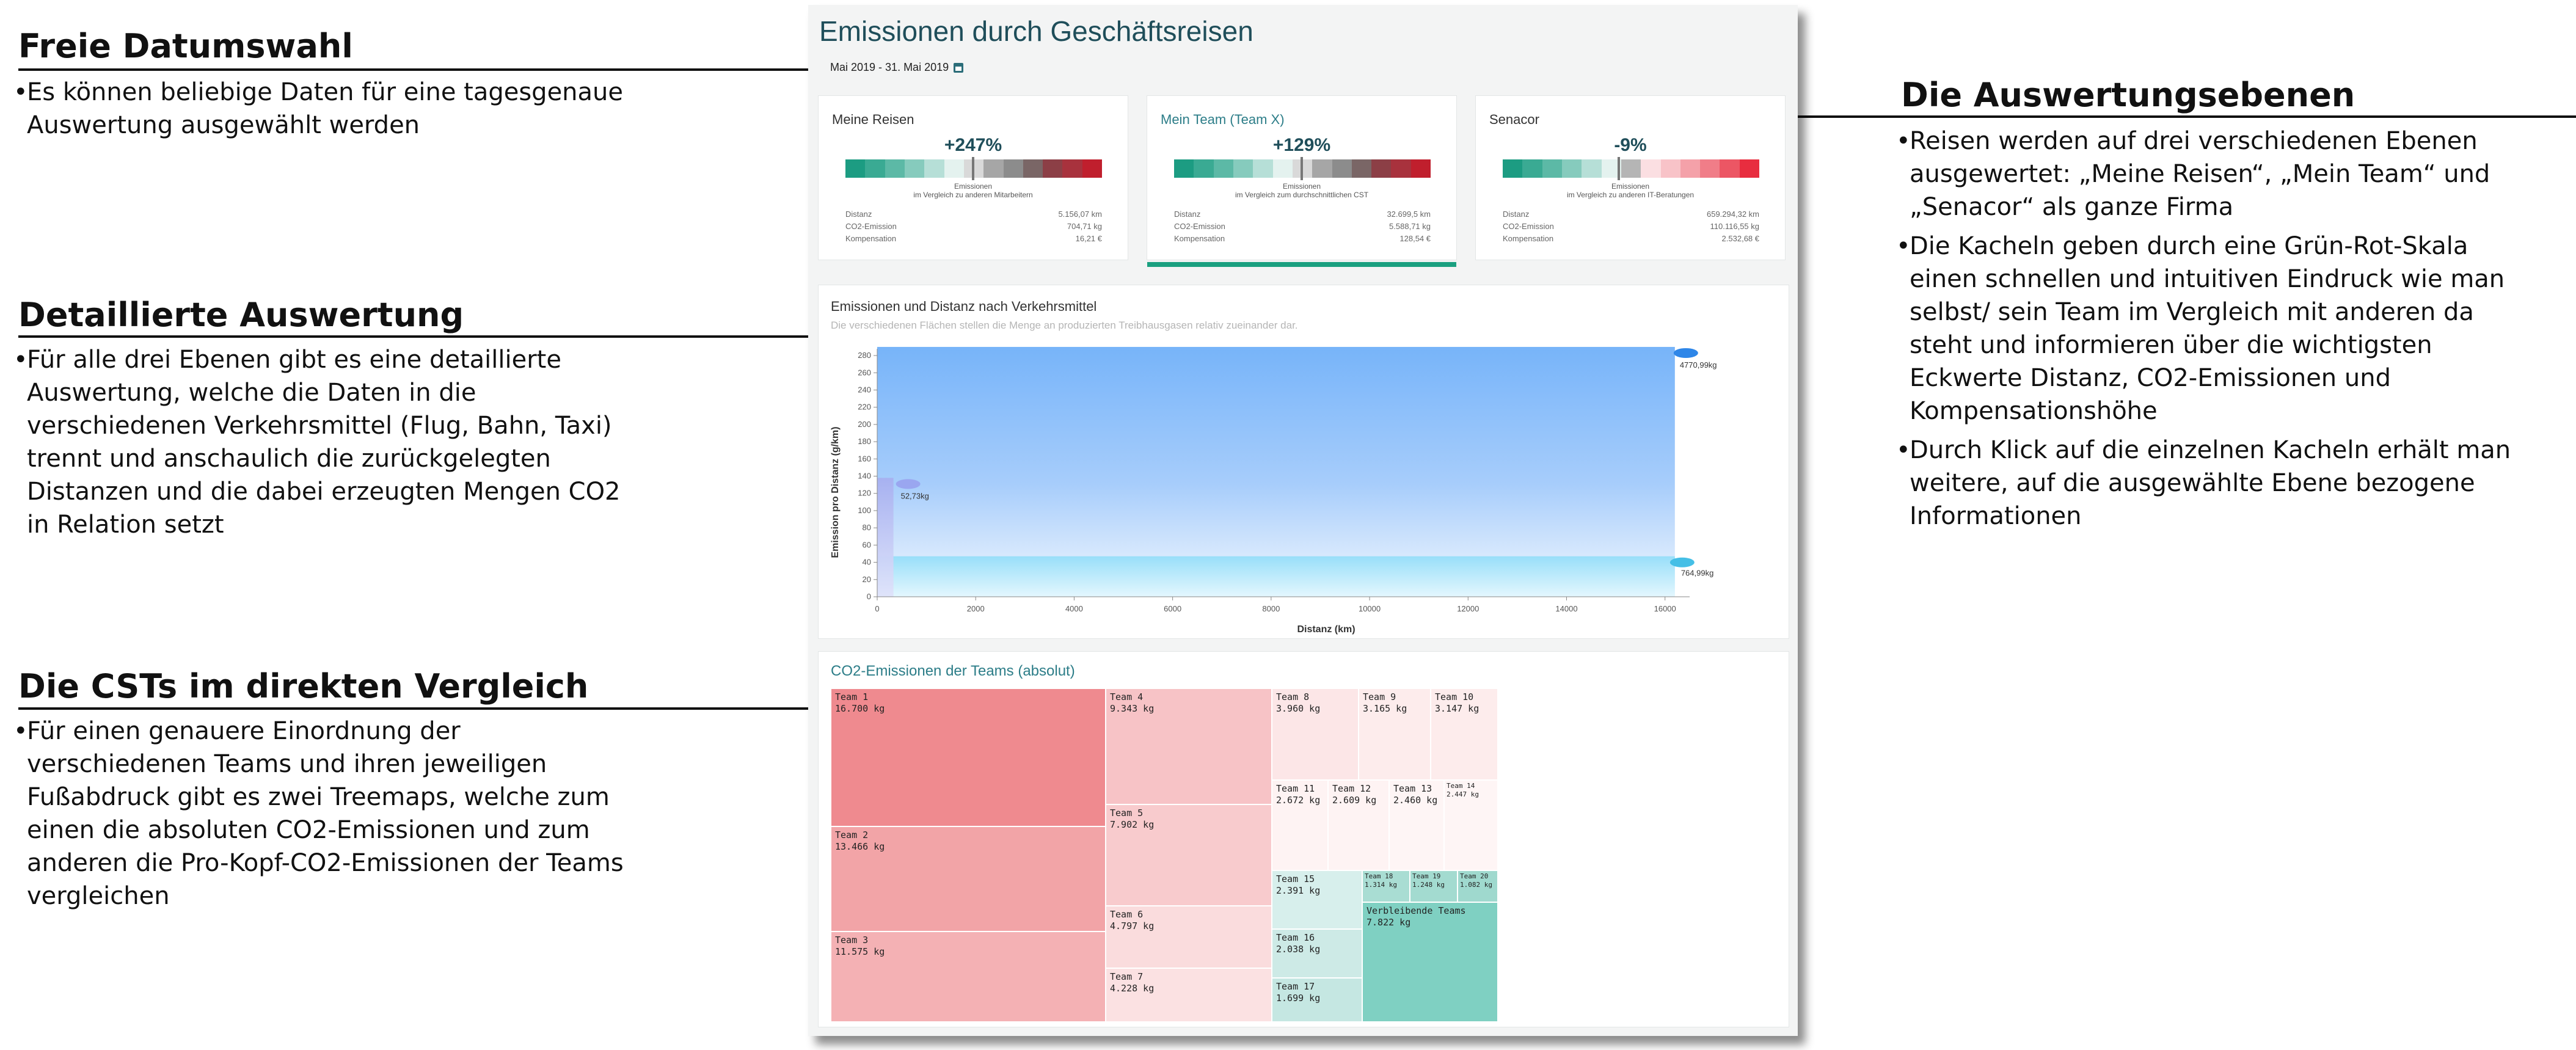 This screenshot has height=1050, width=2576. Describe the element at coordinates (1379, 876) in the screenshot. I see `treemap-cell-name: Team 18` at that location.